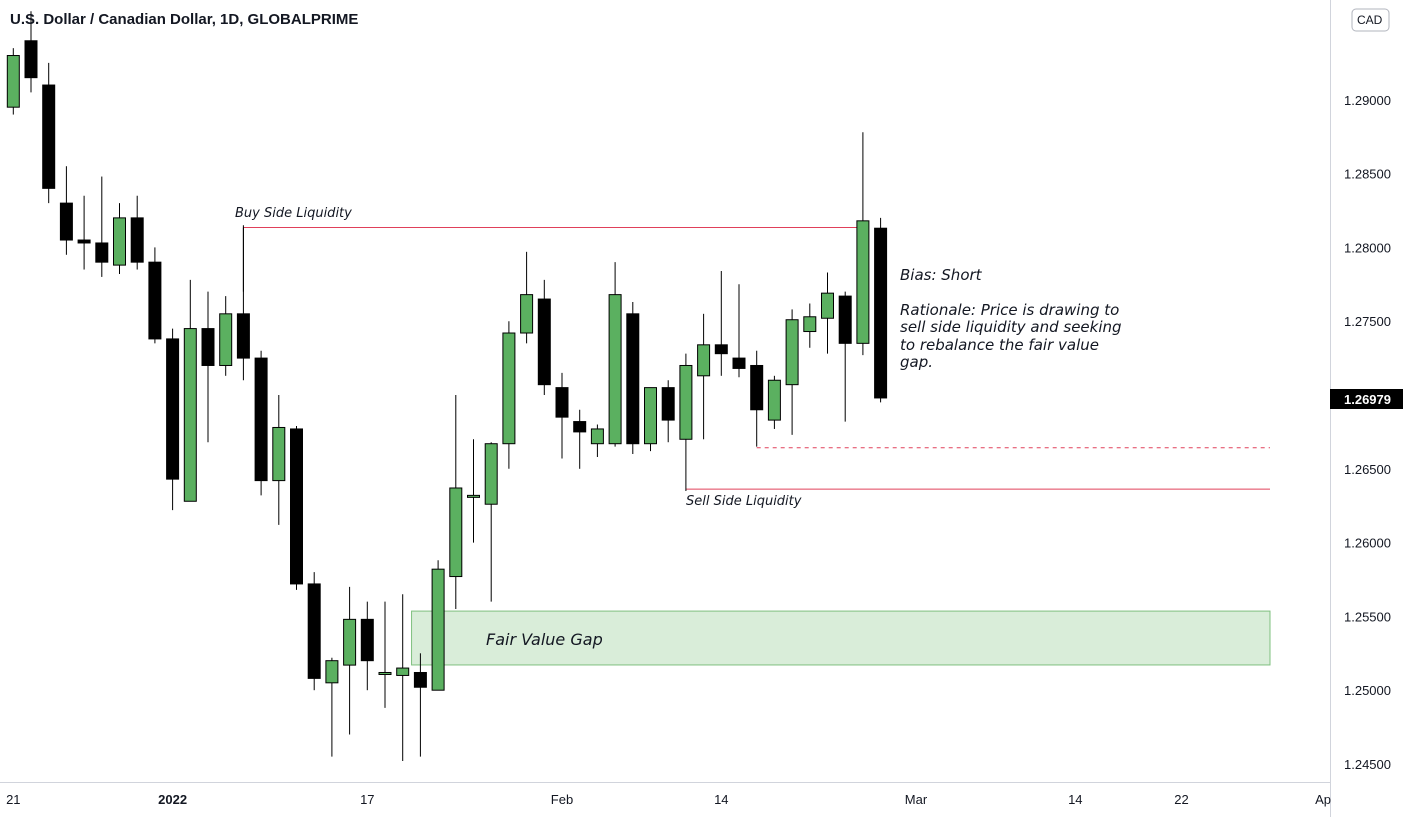 This screenshot has height=817, width=1410. I want to click on last-price-label: 1.26979, so click(1367, 399).